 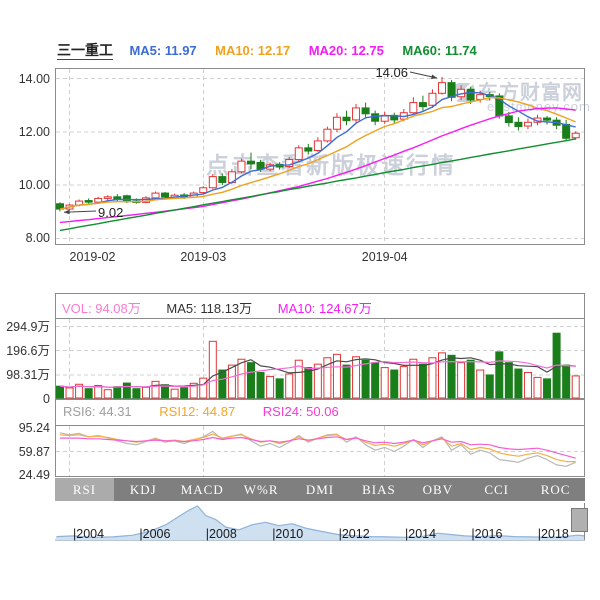 What do you see at coordinates (84, 489) in the screenshot?
I see `tab-rsi: RSI` at bounding box center [84, 489].